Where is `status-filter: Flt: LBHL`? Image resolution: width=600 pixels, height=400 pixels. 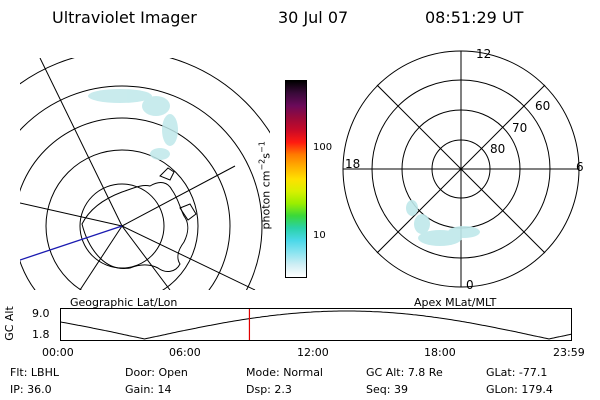 status-filter: Flt: LBHL is located at coordinates (34, 372).